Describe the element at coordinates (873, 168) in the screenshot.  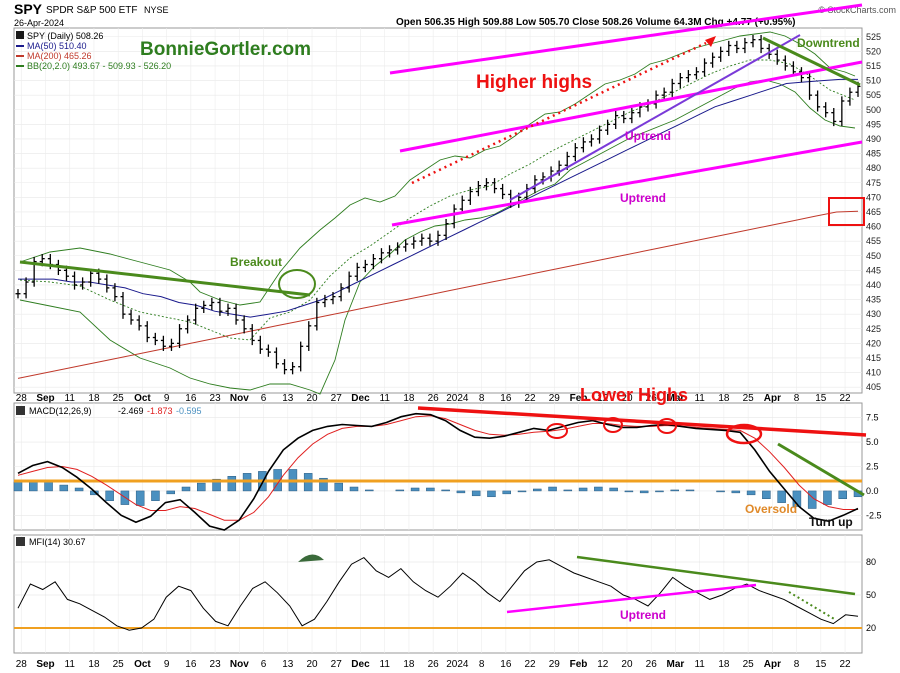
I see `price-tick-label: 480` at that location.